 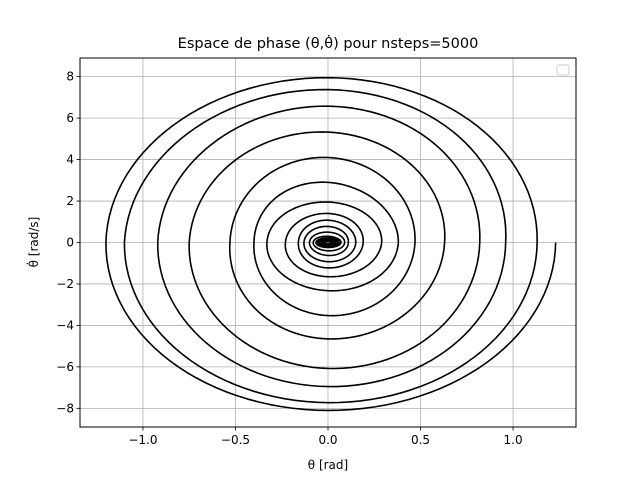 I want to click on y-tick-label: 6, so click(x=70, y=118).